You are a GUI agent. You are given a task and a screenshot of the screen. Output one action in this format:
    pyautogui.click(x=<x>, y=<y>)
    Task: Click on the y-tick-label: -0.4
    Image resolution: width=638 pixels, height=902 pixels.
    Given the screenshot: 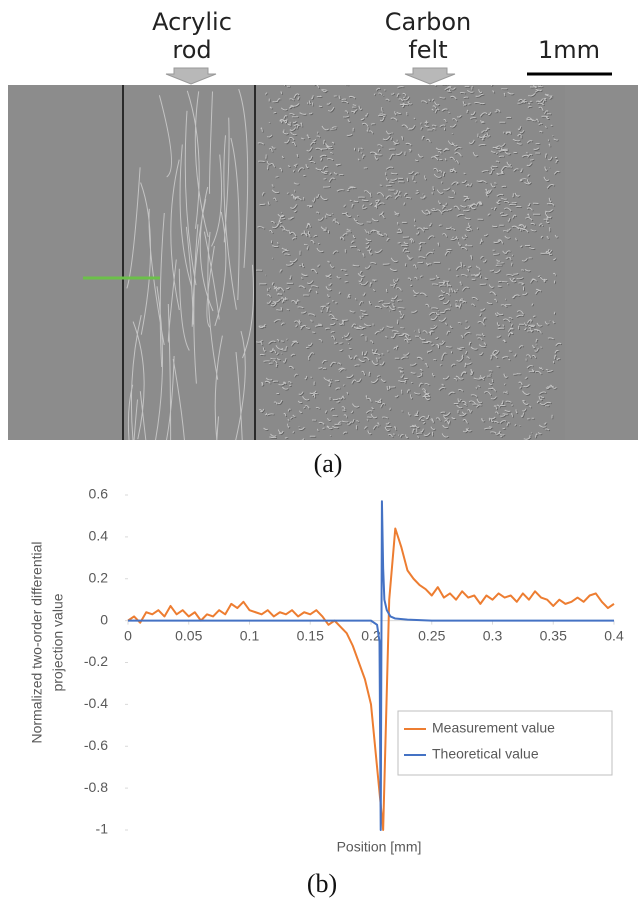 What is the action you would take?
    pyautogui.click(x=96, y=703)
    